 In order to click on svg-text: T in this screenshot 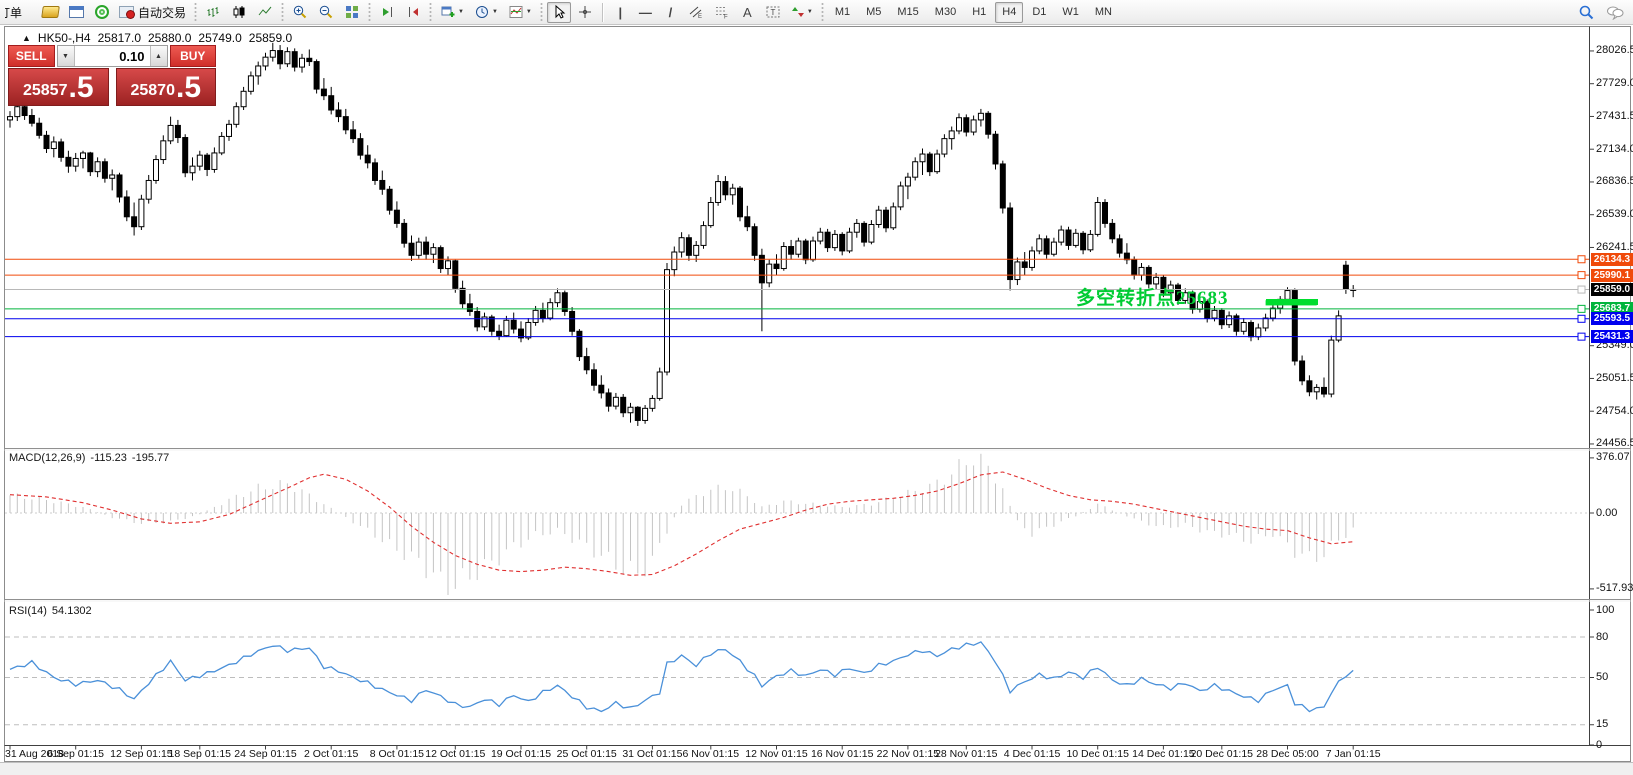, I will do `click(772, 12)`.